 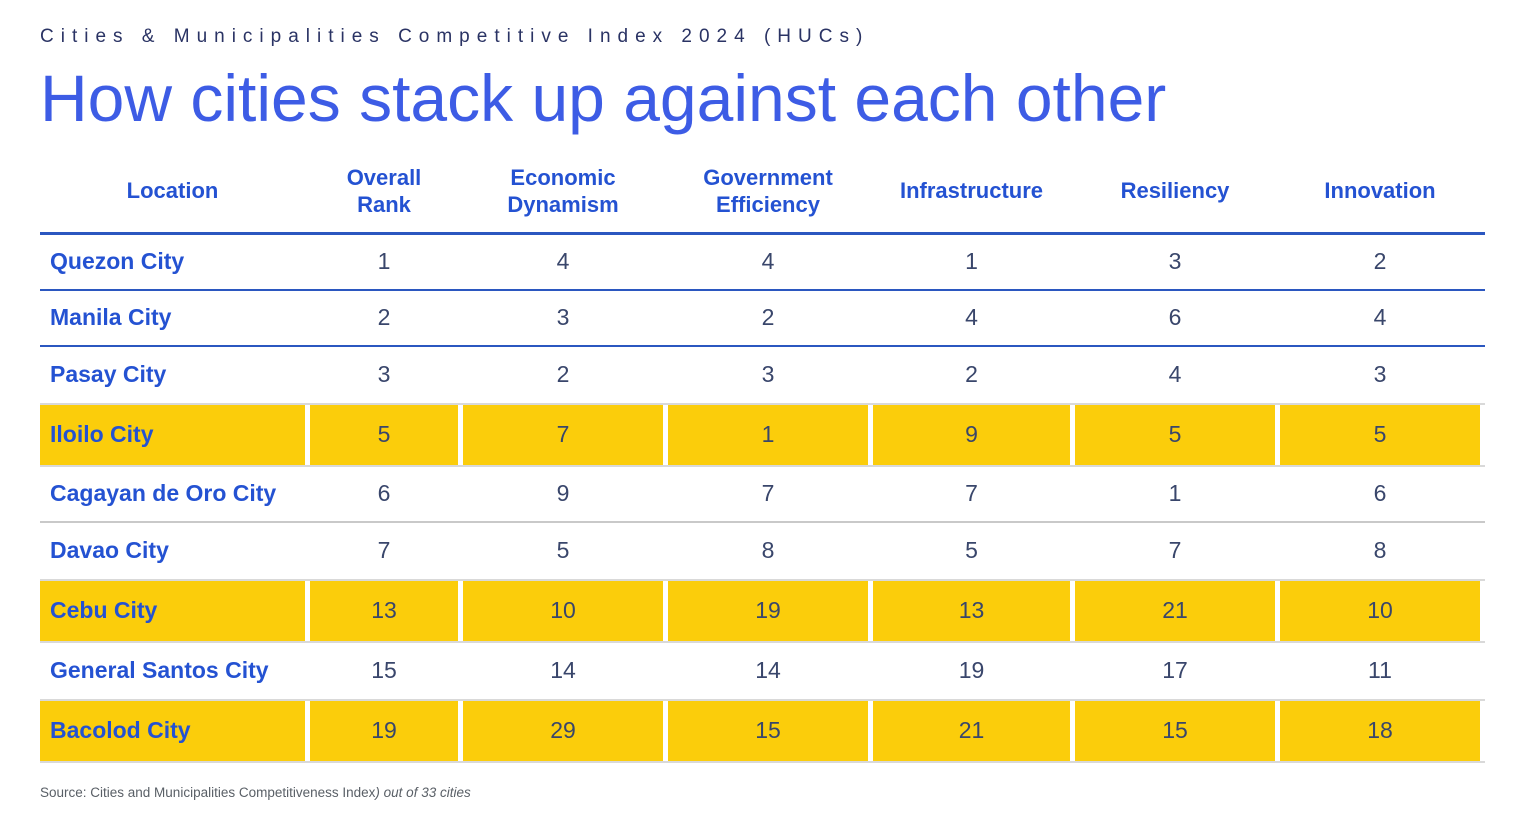 What do you see at coordinates (423, 792) in the screenshot?
I see `source-note-italic: ) out of 33 cities` at bounding box center [423, 792].